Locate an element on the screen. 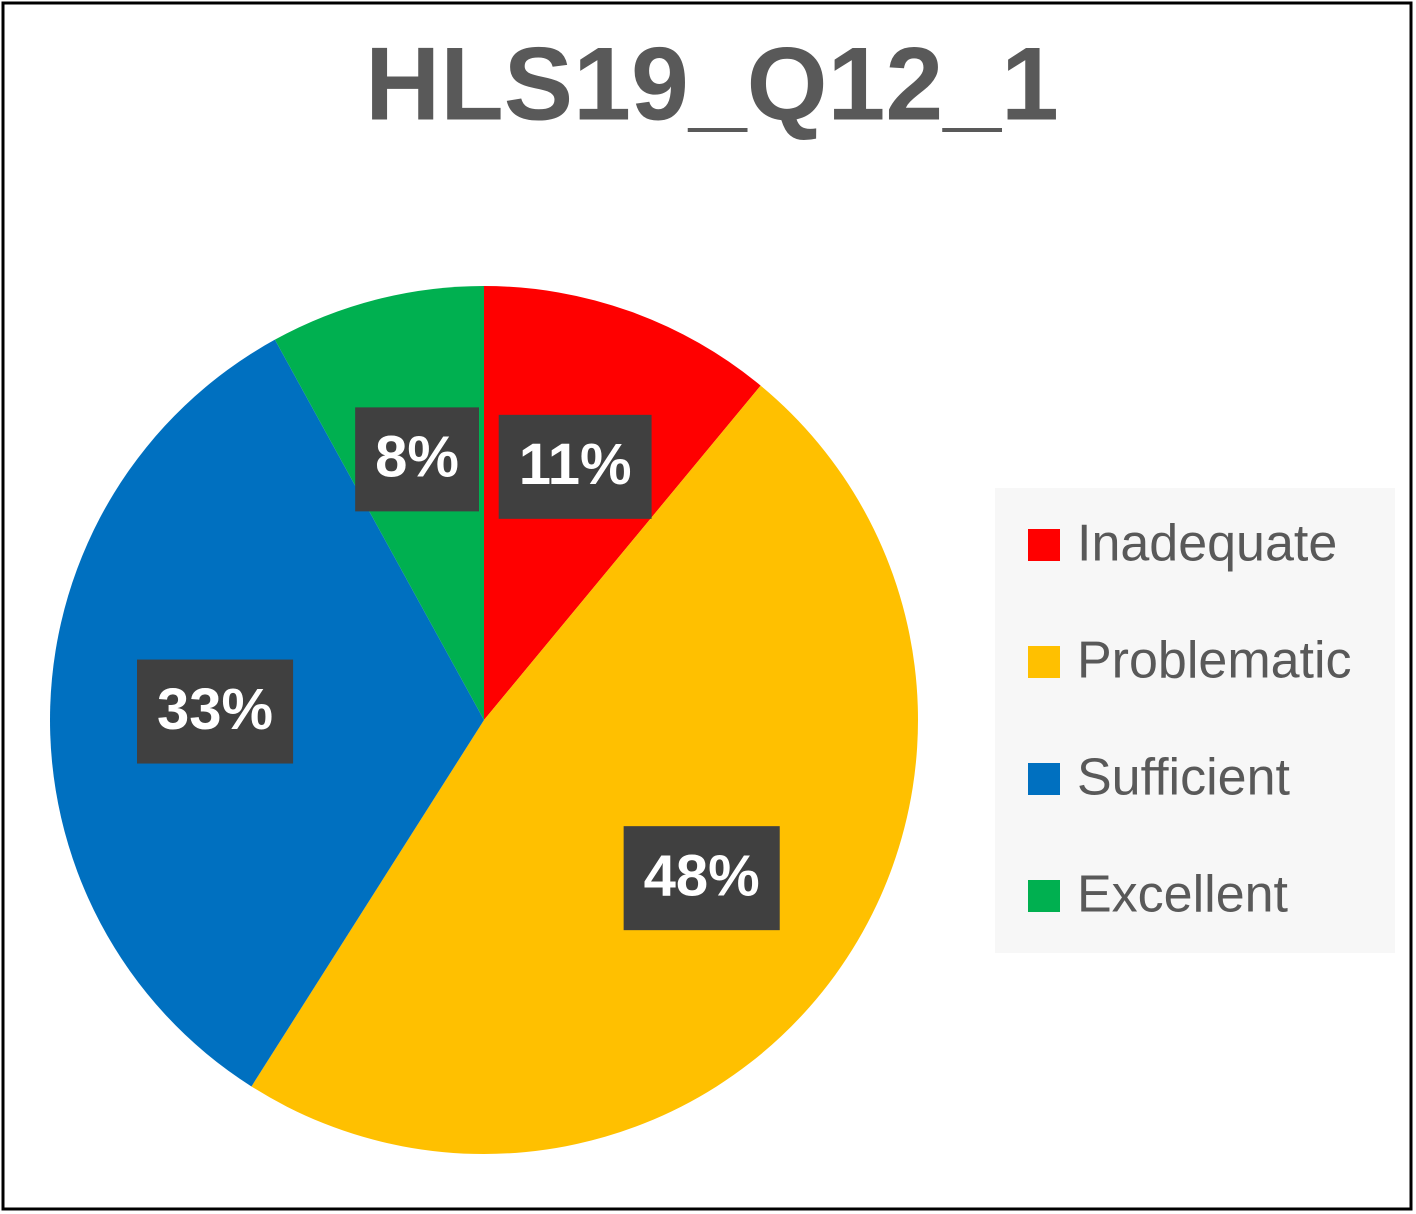 The width and height of the screenshot is (1416, 1214). legend-label: Excellent is located at coordinates (1183, 895).